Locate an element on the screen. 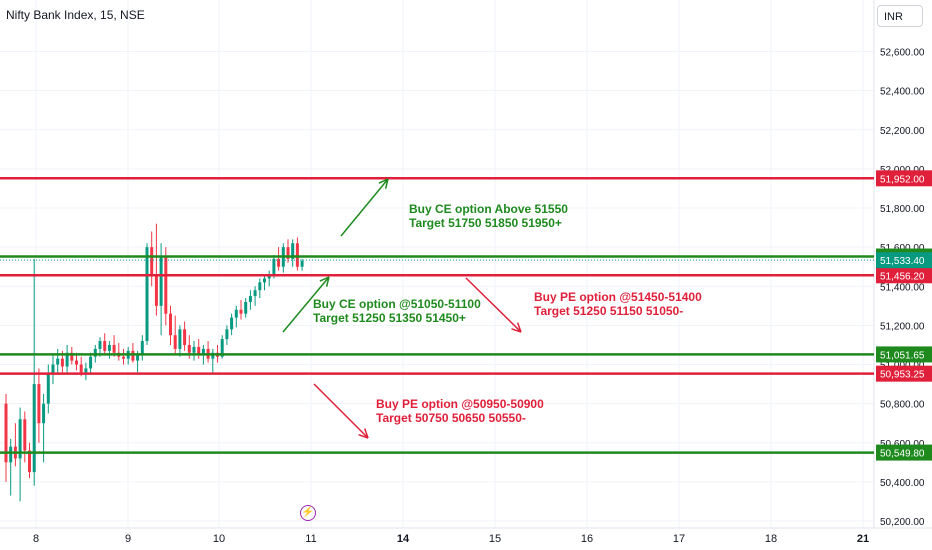 This screenshot has height=550, width=932. price-tag-label: 50,549.80 is located at coordinates (902, 454).